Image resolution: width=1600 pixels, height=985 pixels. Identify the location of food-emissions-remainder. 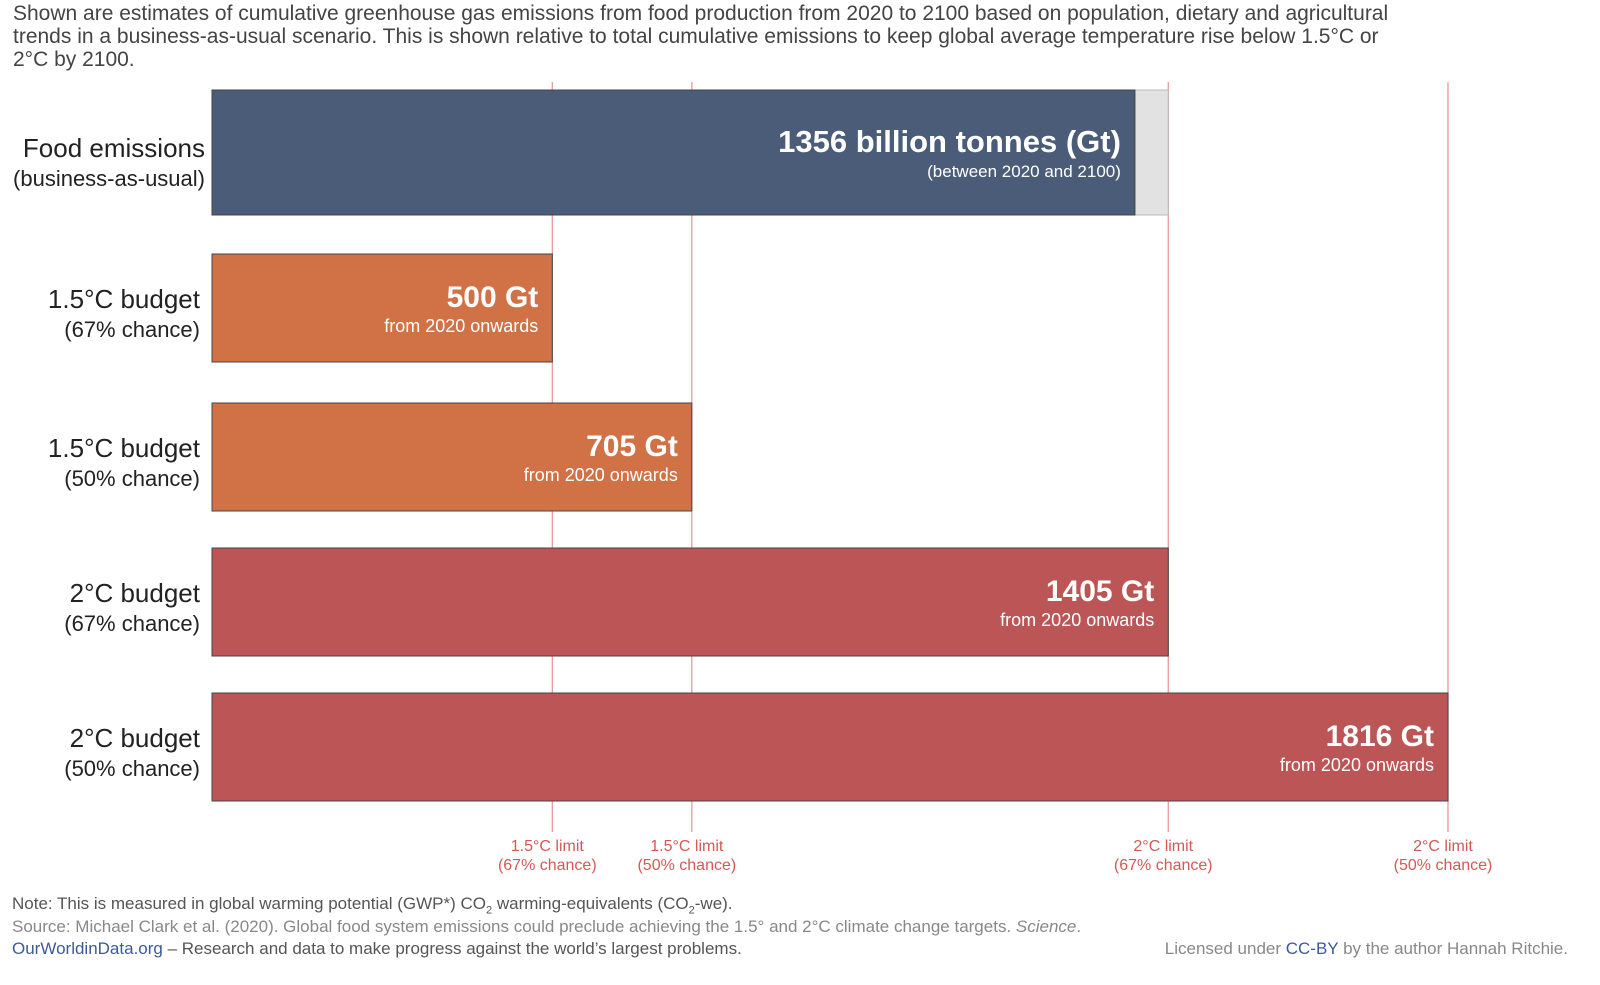
(1151, 152).